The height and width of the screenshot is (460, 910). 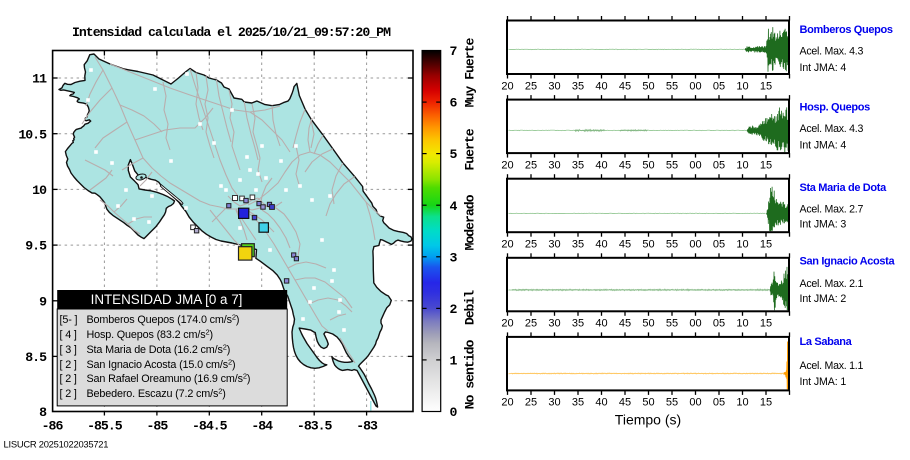 What do you see at coordinates (454, 257) in the screenshot?
I see `svg-text: 3` at bounding box center [454, 257].